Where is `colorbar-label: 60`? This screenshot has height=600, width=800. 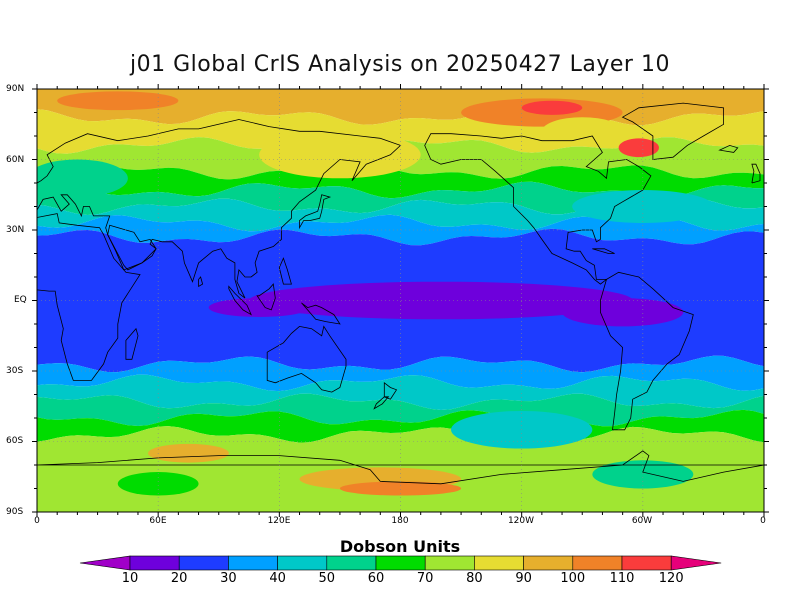
colorbar-label: 60 is located at coordinates (376, 578).